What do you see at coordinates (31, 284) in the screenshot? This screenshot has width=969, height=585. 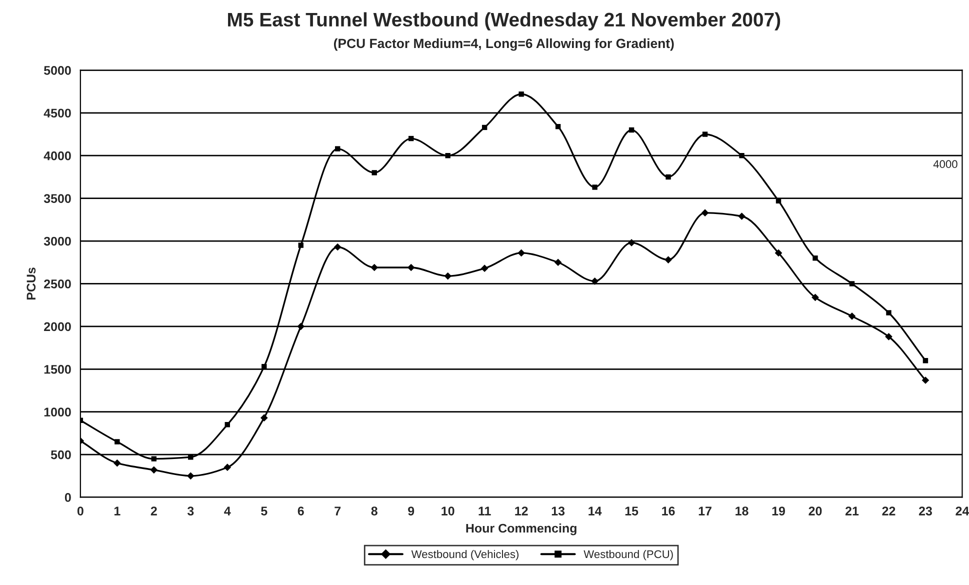 I see `y-axis-title: PCUs` at bounding box center [31, 284].